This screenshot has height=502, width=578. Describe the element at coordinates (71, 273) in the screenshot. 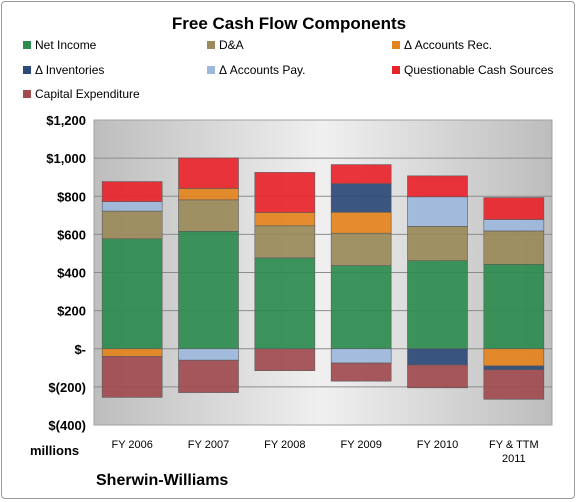

I see `y-tick-label: $400` at that location.